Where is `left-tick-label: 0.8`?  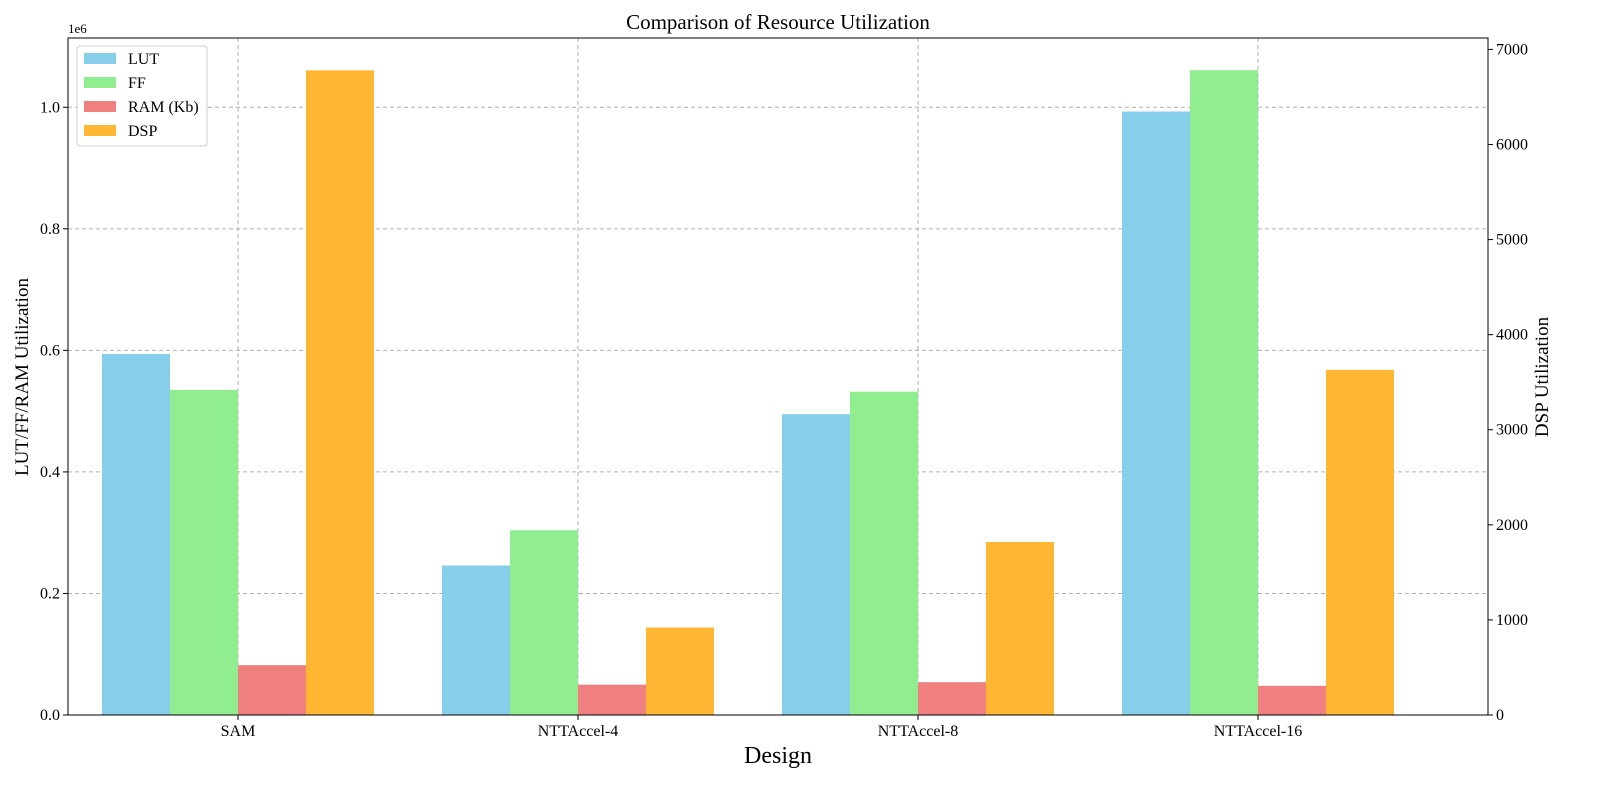 left-tick-label: 0.8 is located at coordinates (50, 229).